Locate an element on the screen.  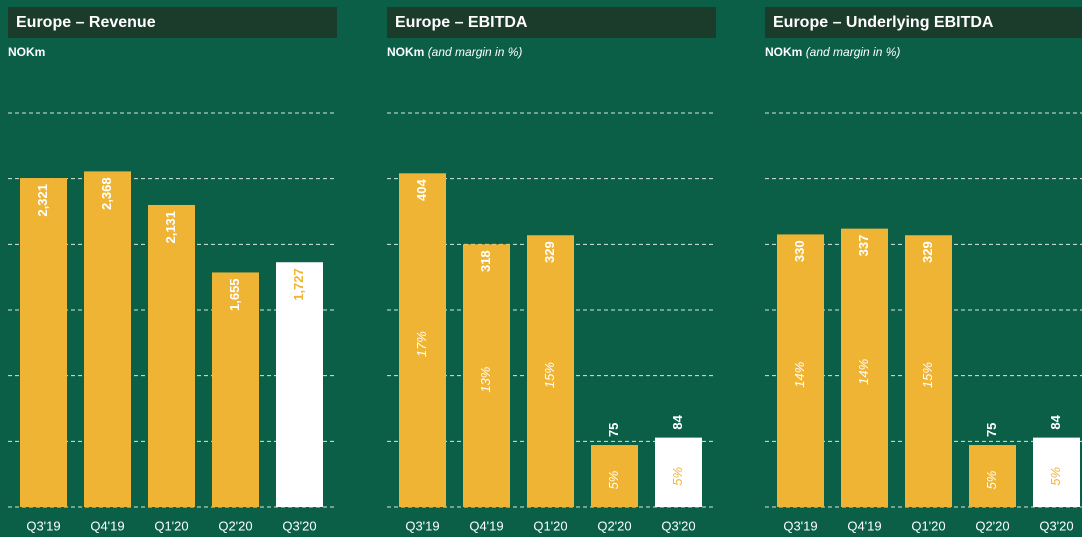
chart-title: Europe – Underlying EBITDA is located at coordinates (883, 22).